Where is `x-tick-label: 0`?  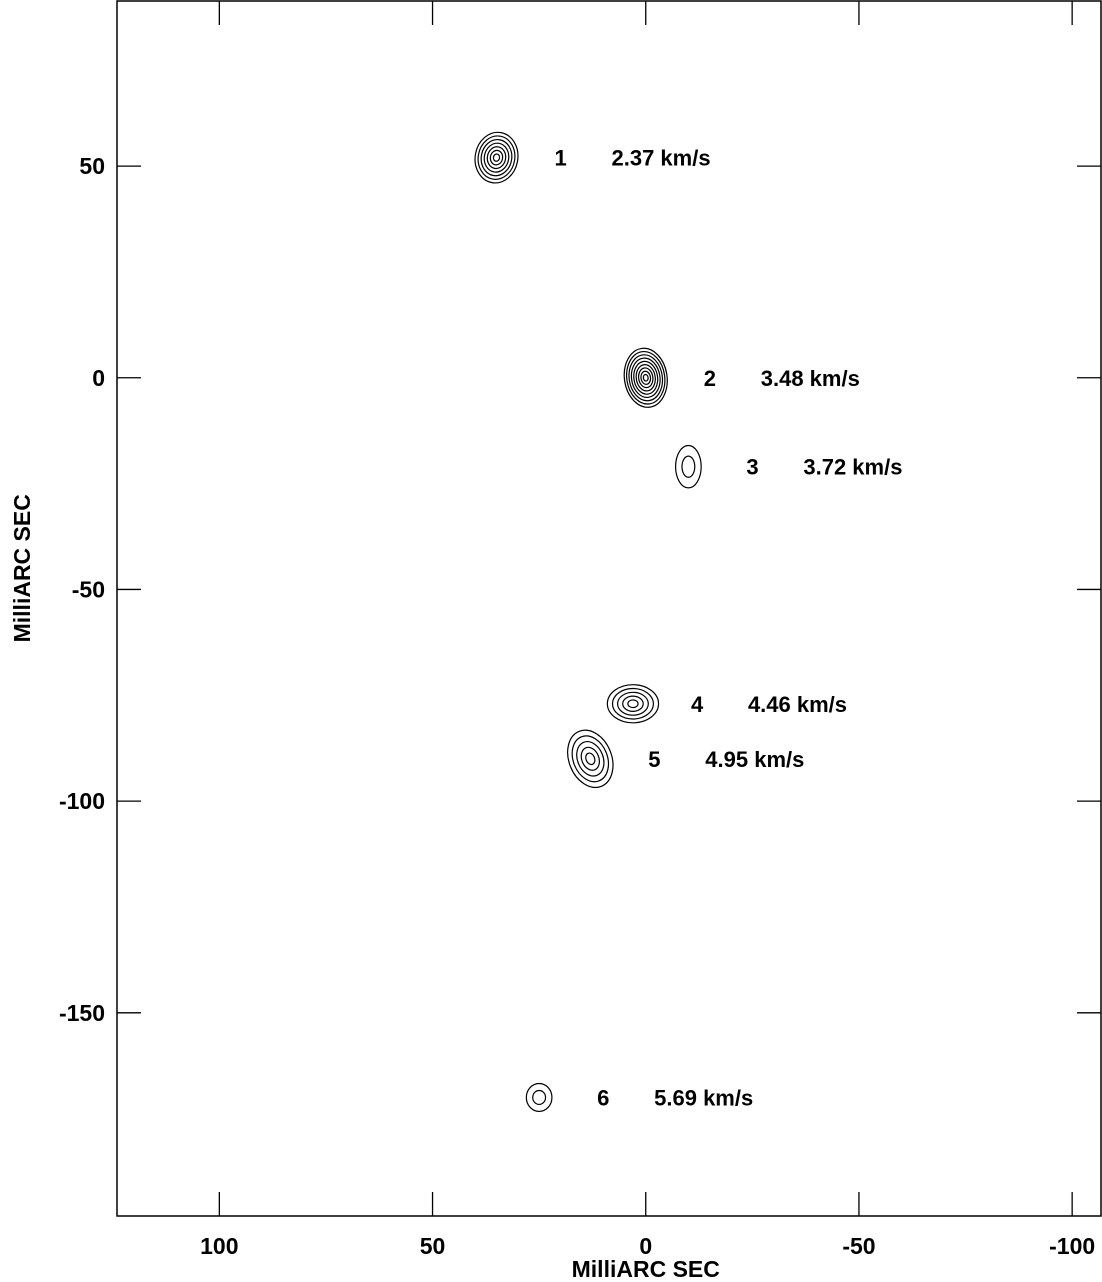
x-tick-label: 0 is located at coordinates (645, 1246).